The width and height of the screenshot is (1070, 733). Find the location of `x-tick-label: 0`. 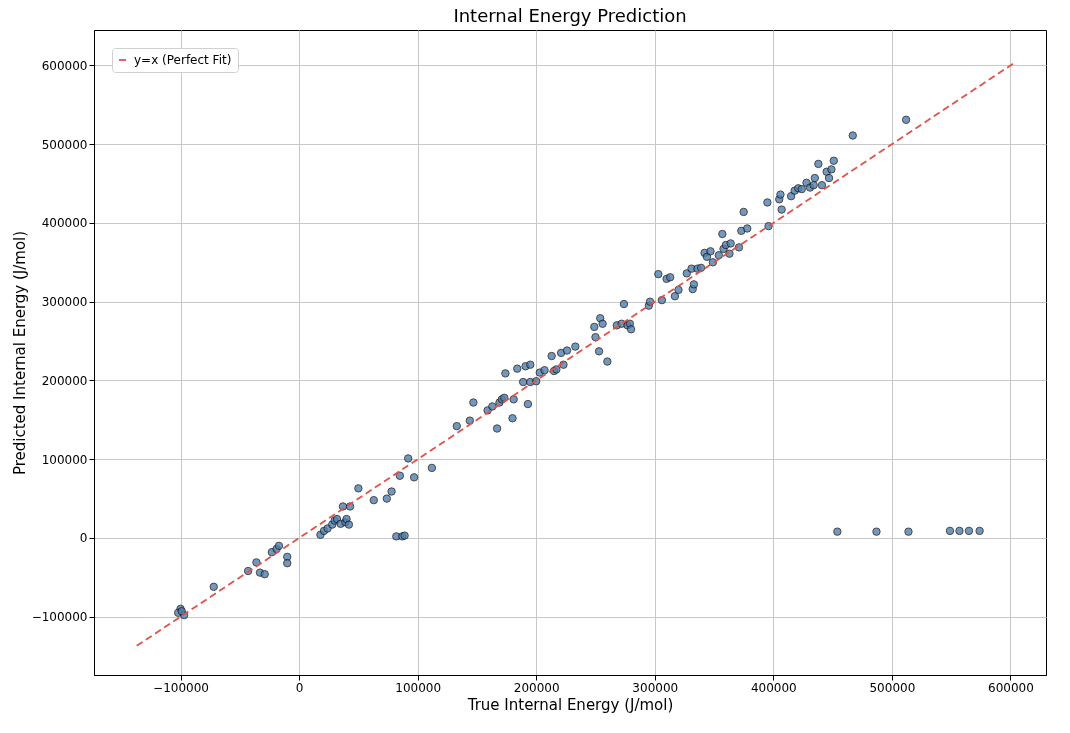

x-tick-label: 0 is located at coordinates (299, 687).